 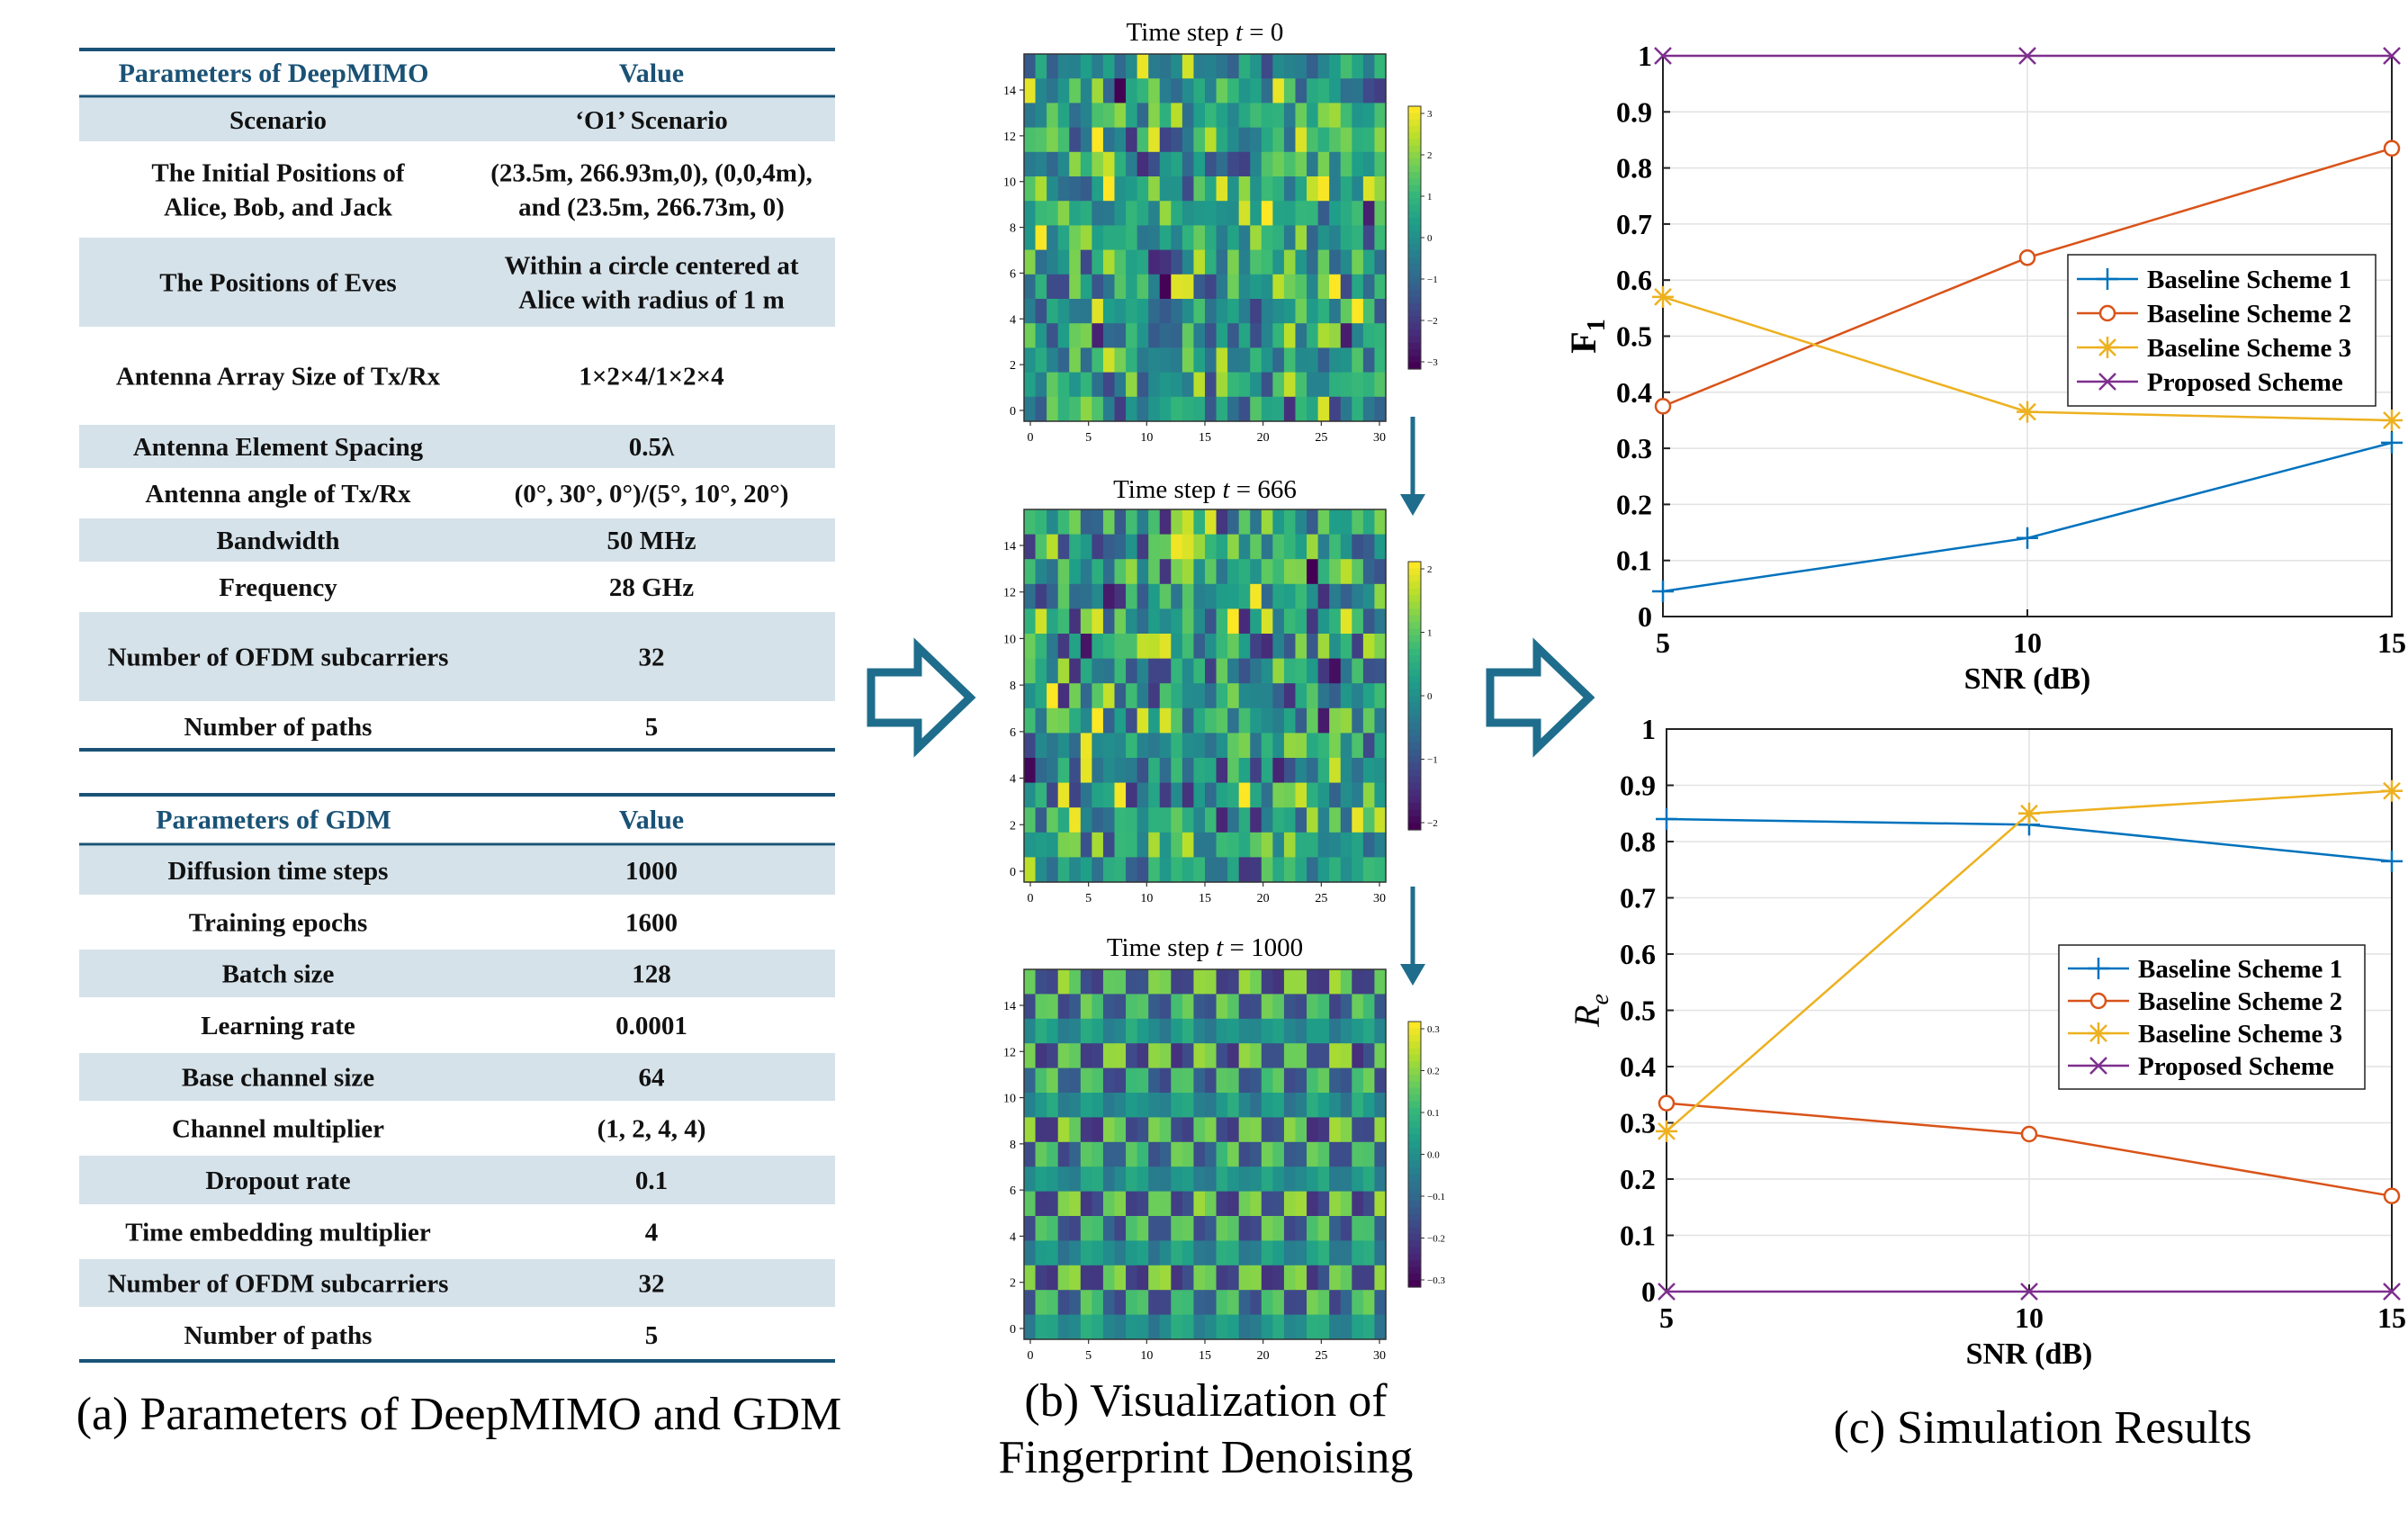 What do you see at coordinates (651, 820) in the screenshot?
I see `table-header-value: Value` at bounding box center [651, 820].